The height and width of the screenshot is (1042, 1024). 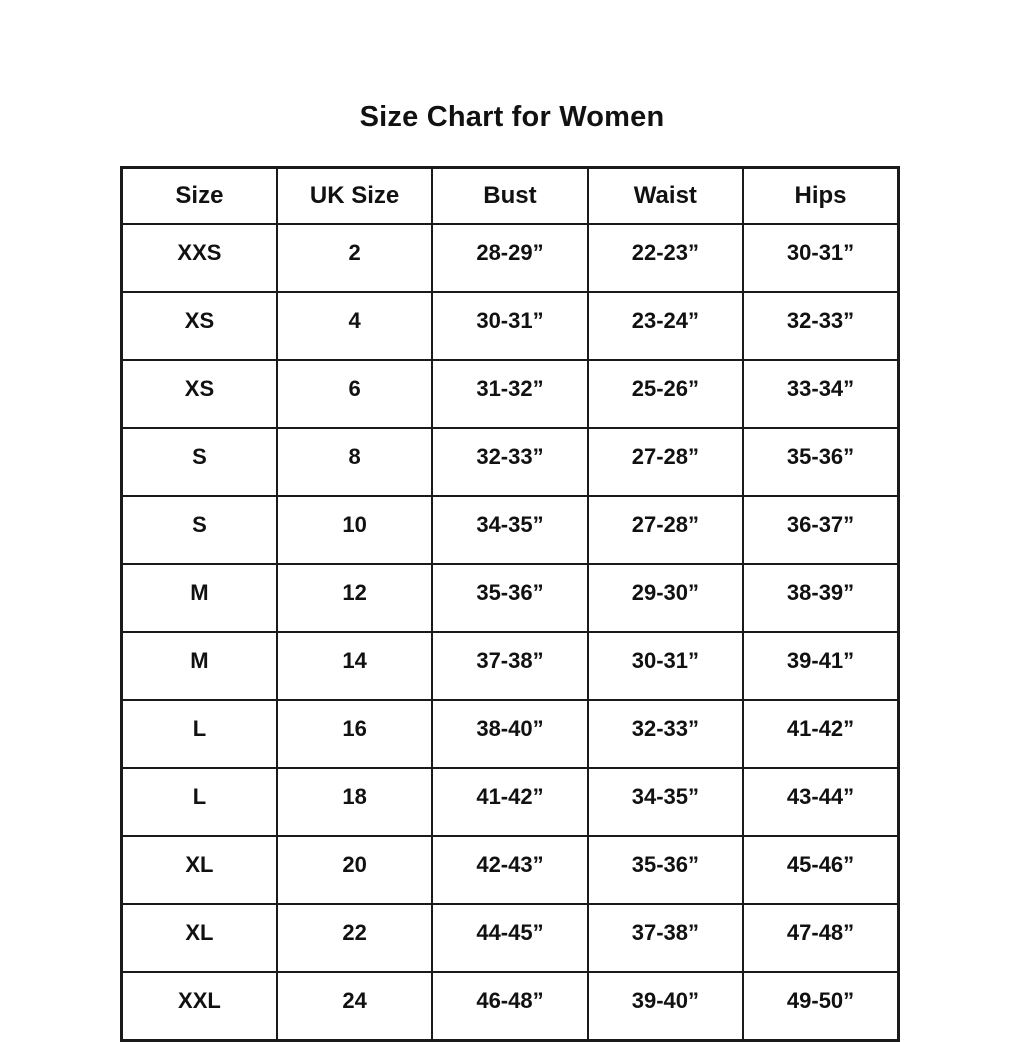 What do you see at coordinates (354, 938) in the screenshot?
I see `table-cell-uk-size: 22` at bounding box center [354, 938].